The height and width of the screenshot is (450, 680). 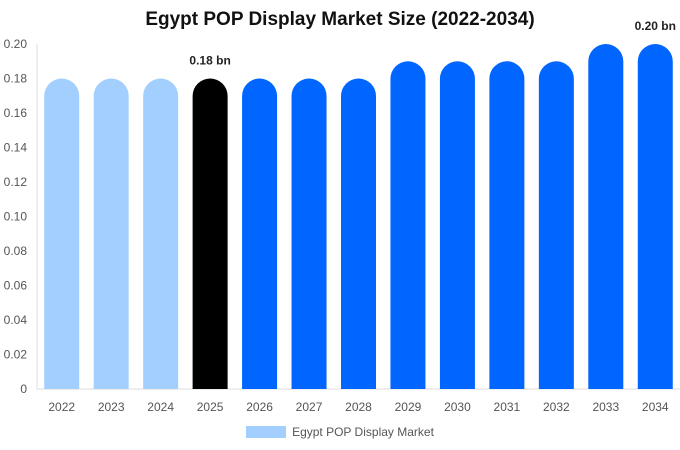 I want to click on legend: Egypt POP Display Market, so click(x=340, y=432).